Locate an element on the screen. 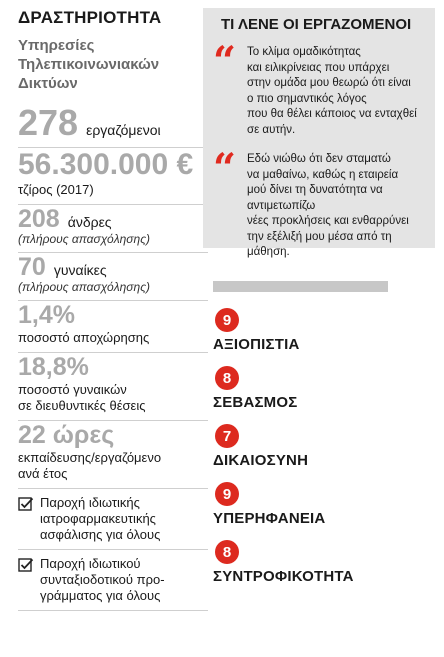  stat-label-line: σε διευθυντικές θέσεις is located at coordinates (82, 405).